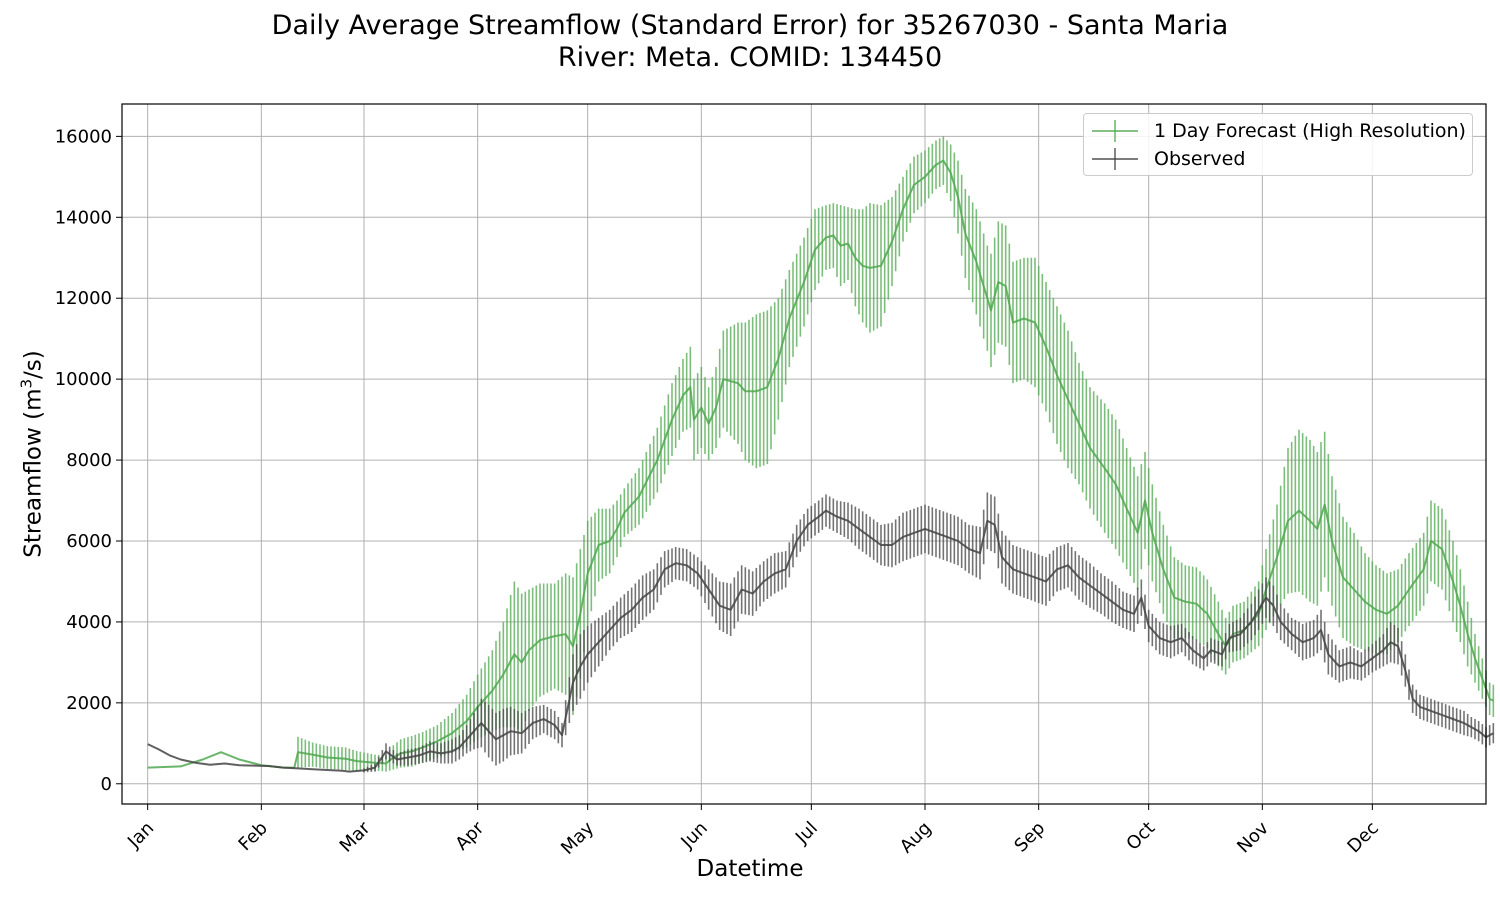  I want to click on legend-swatch-observed, so click(1115, 159).